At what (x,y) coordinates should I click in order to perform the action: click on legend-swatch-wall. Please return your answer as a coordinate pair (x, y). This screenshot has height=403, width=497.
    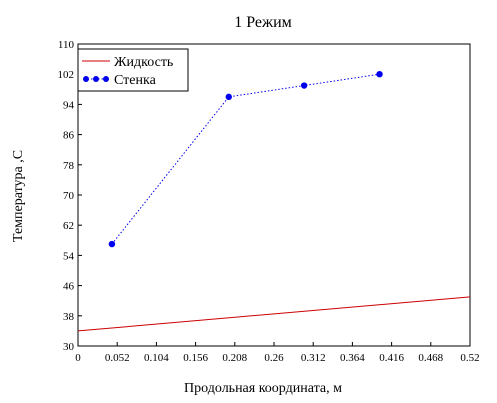
    Looking at the image, I should click on (96, 79).